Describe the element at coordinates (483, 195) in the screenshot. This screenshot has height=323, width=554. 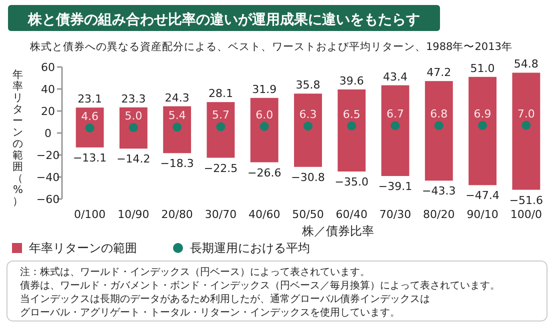
I see `annotation: −47.4` at that location.